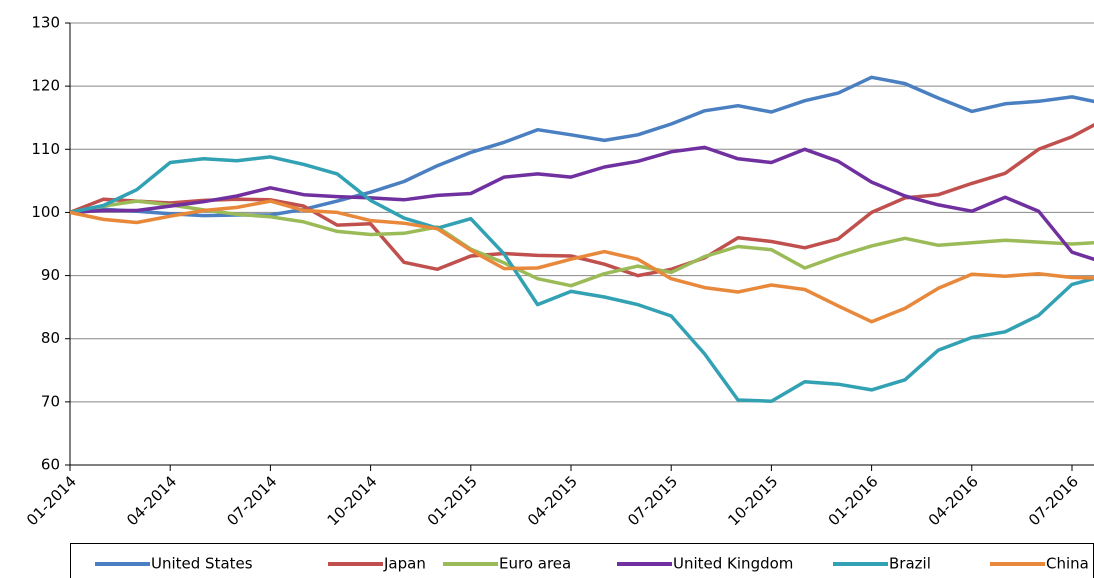  I want to click on y-tick-label: 70, so click(50, 401).